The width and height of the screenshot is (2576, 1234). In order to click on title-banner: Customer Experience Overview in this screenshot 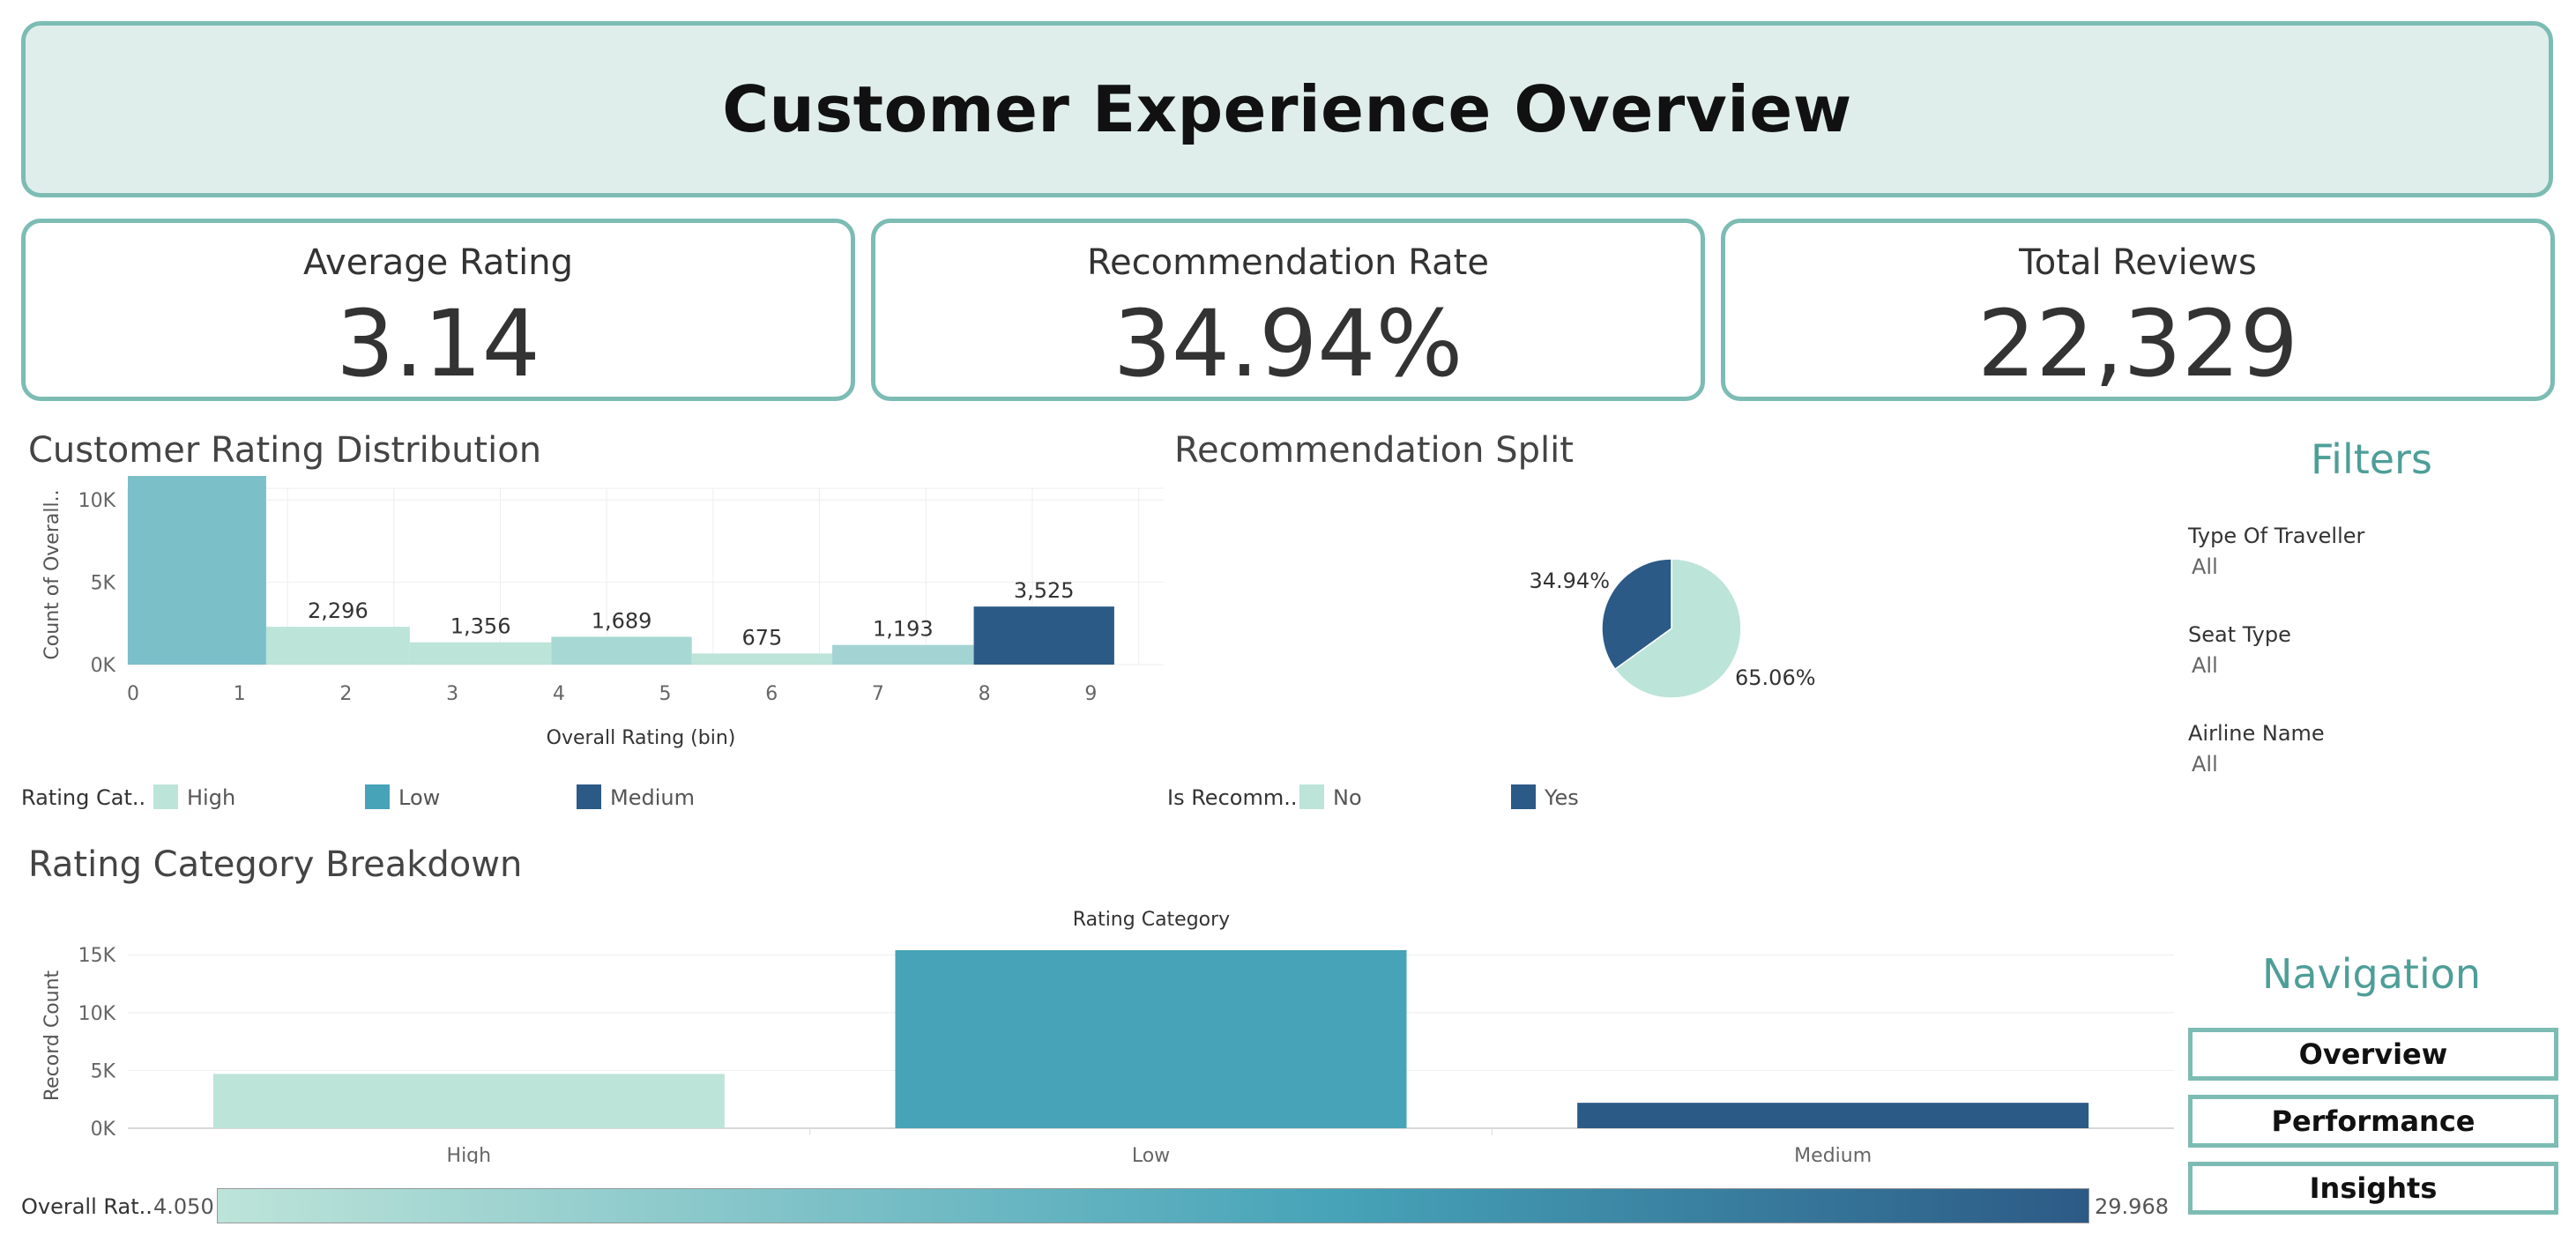, I will do `click(1287, 109)`.